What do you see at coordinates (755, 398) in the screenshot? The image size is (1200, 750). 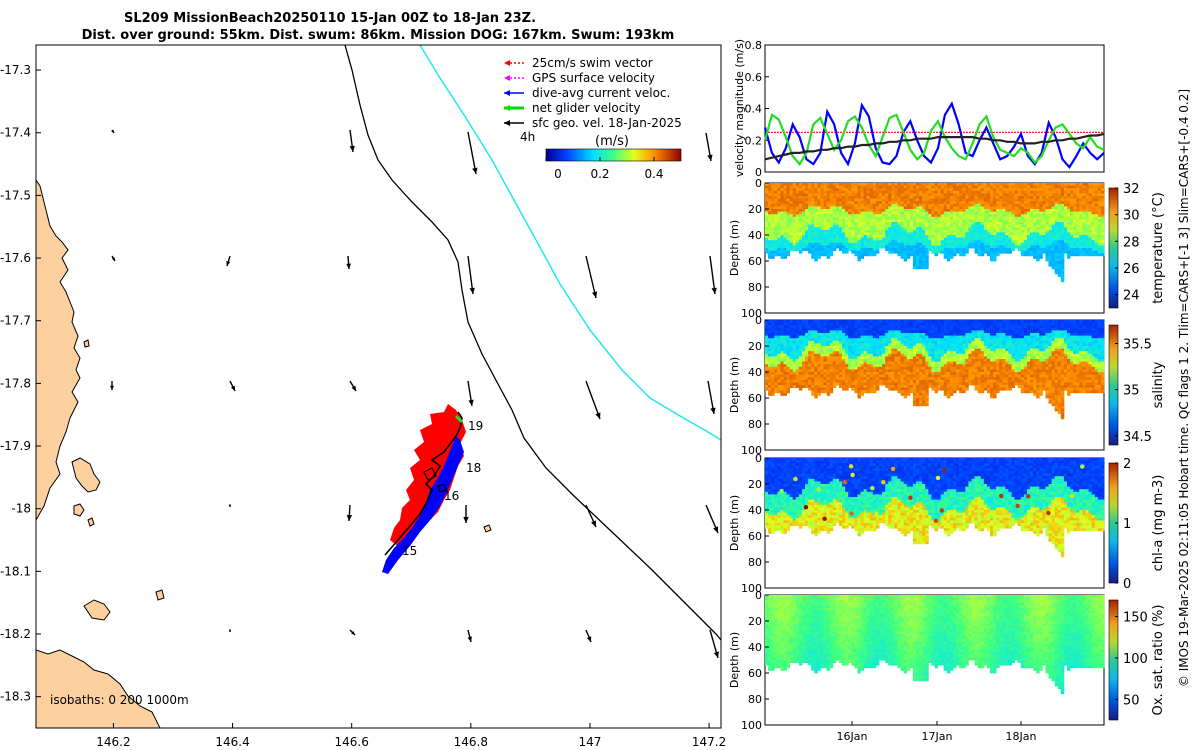 I see `salinity-depth-tick-label: 60` at bounding box center [755, 398].